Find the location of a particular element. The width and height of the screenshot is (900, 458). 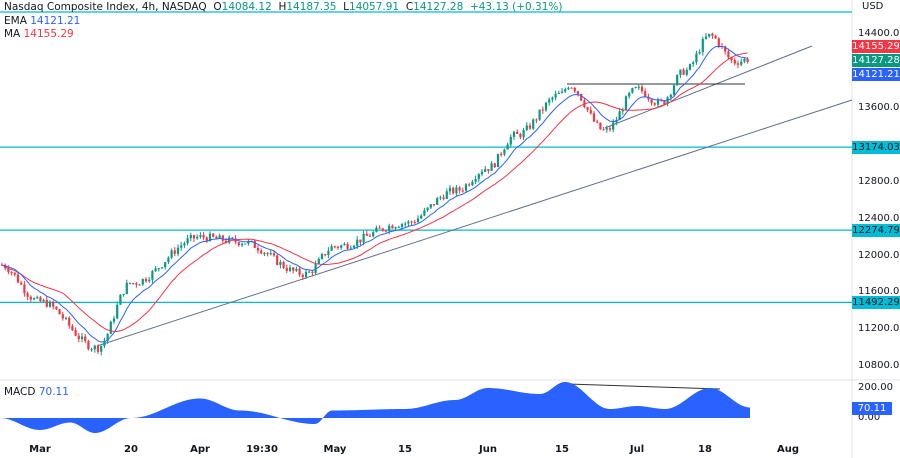

ema-legend: EMA 14121.21 is located at coordinates (42, 21).